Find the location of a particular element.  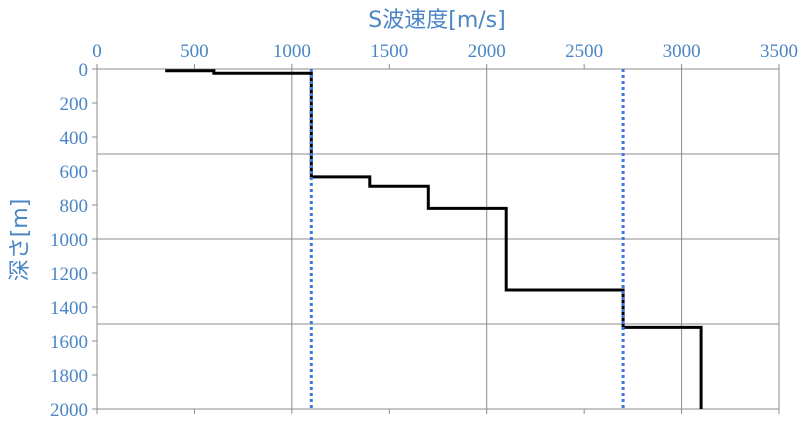

y-tick-label: 800 is located at coordinates (74, 206).